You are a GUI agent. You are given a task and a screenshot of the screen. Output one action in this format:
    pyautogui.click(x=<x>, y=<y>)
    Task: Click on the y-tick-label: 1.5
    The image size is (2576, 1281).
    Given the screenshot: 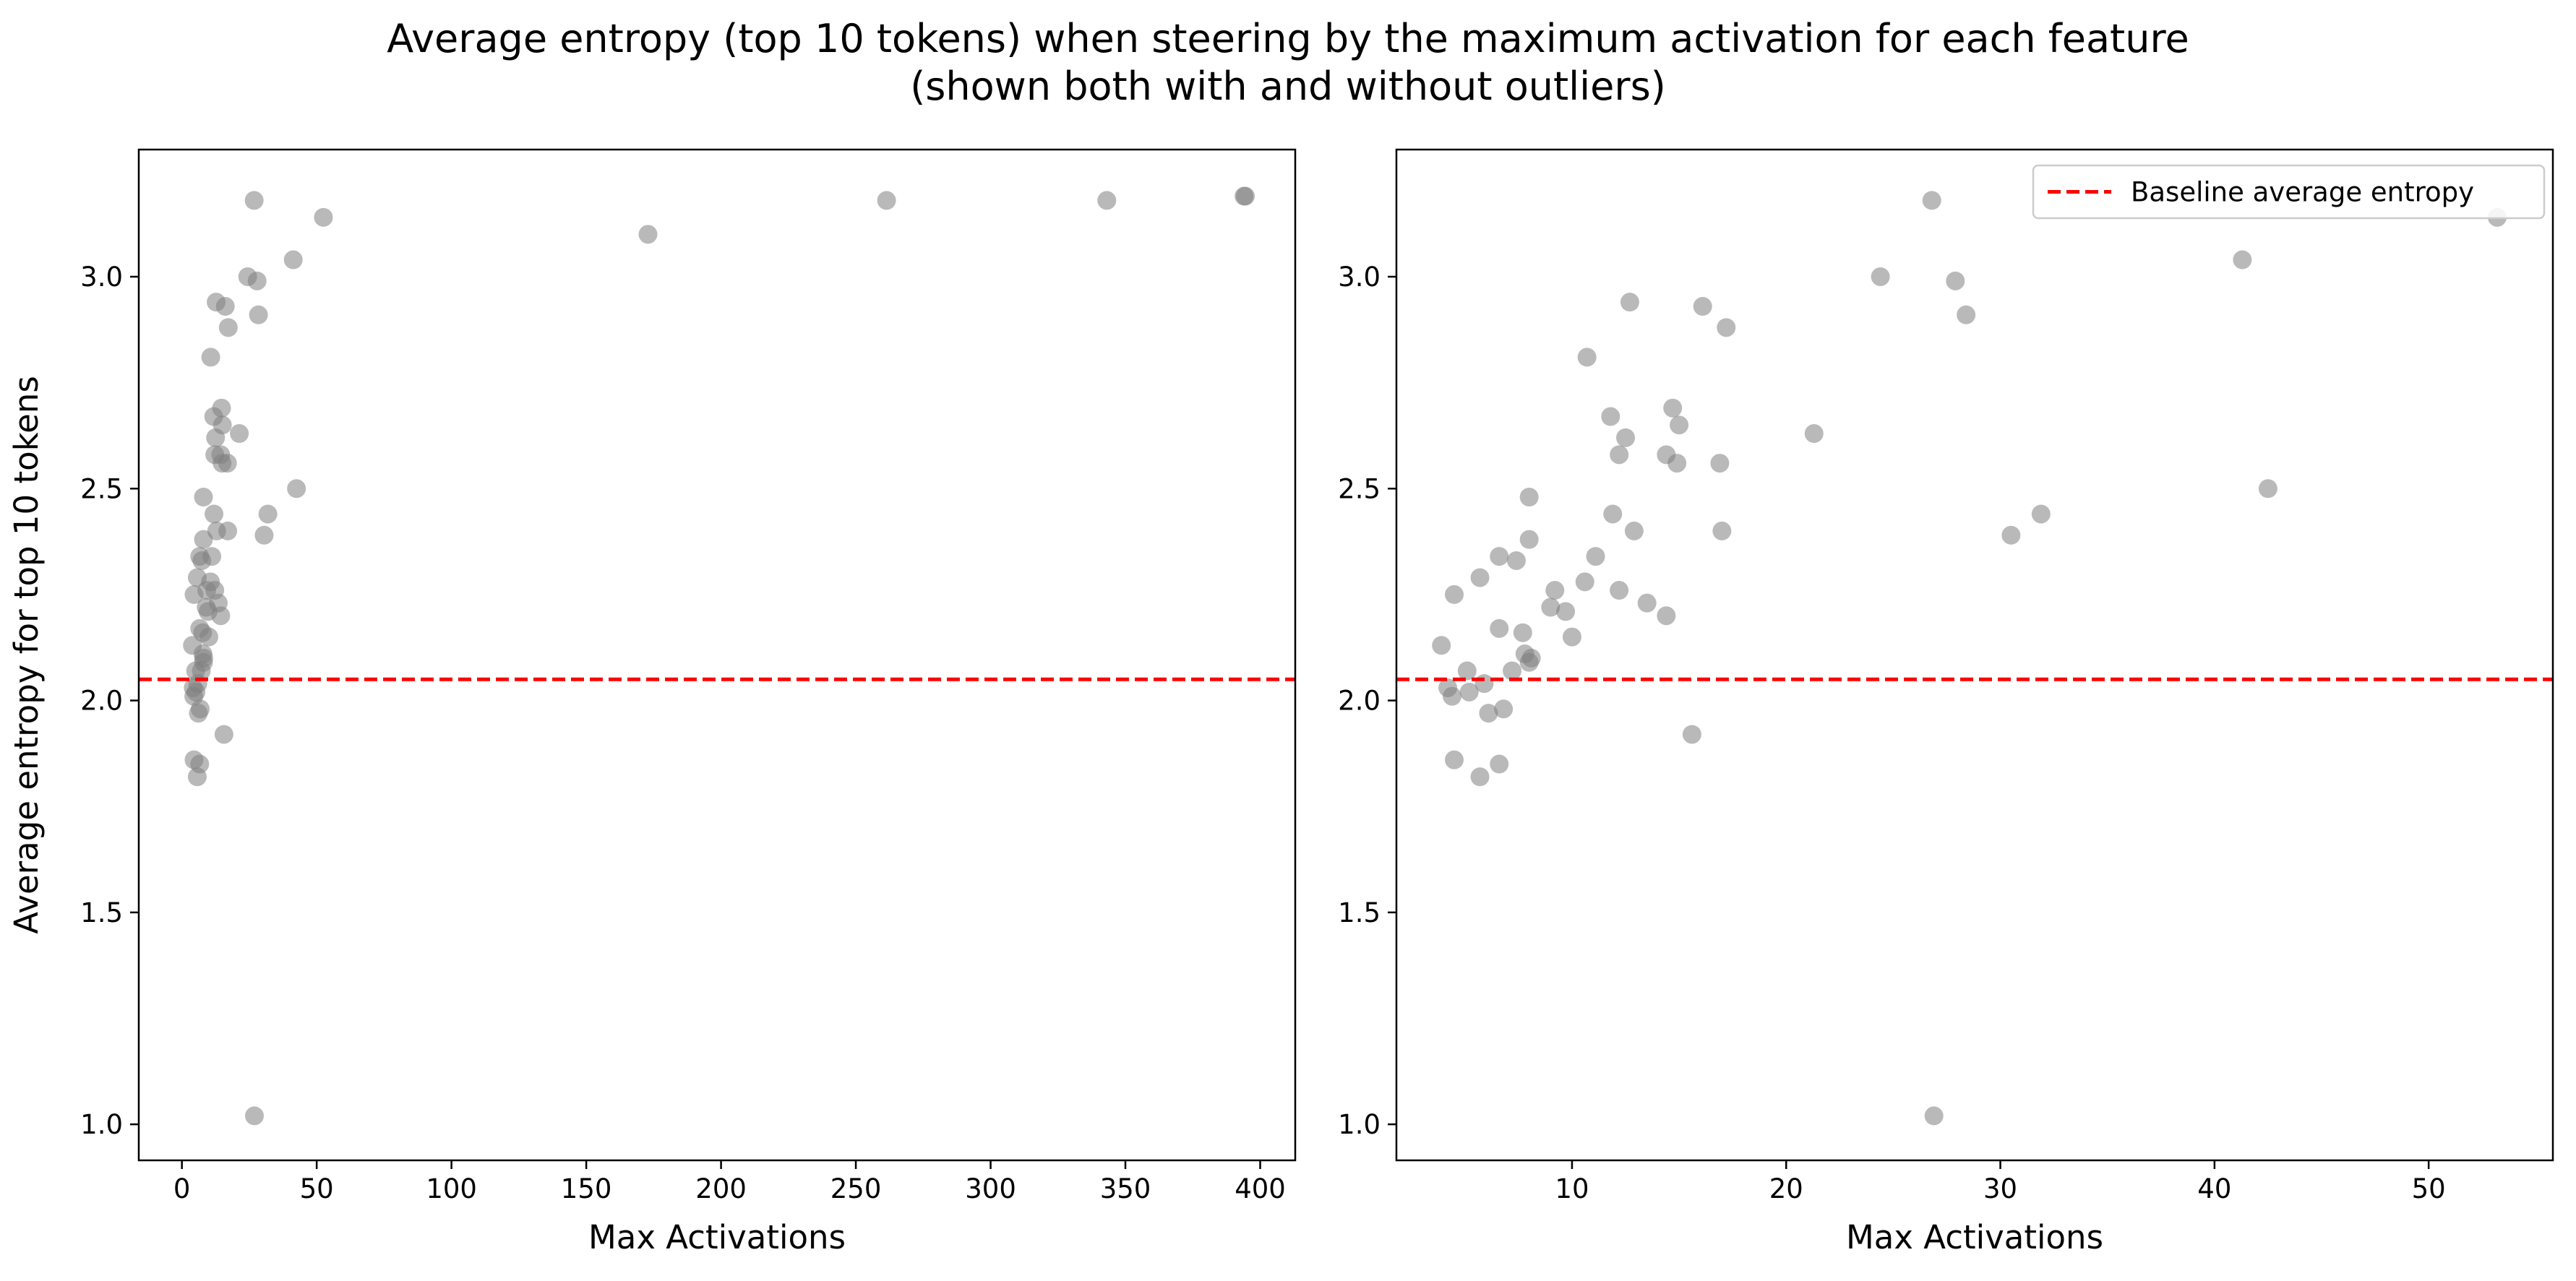 What is the action you would take?
    pyautogui.click(x=1360, y=912)
    